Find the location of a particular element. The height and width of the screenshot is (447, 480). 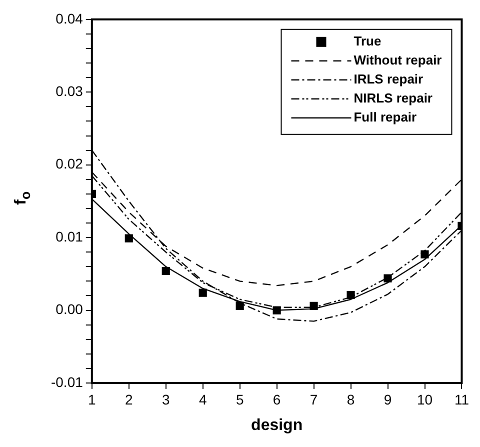

legend-label: NIRLS repair is located at coordinates (393, 98).